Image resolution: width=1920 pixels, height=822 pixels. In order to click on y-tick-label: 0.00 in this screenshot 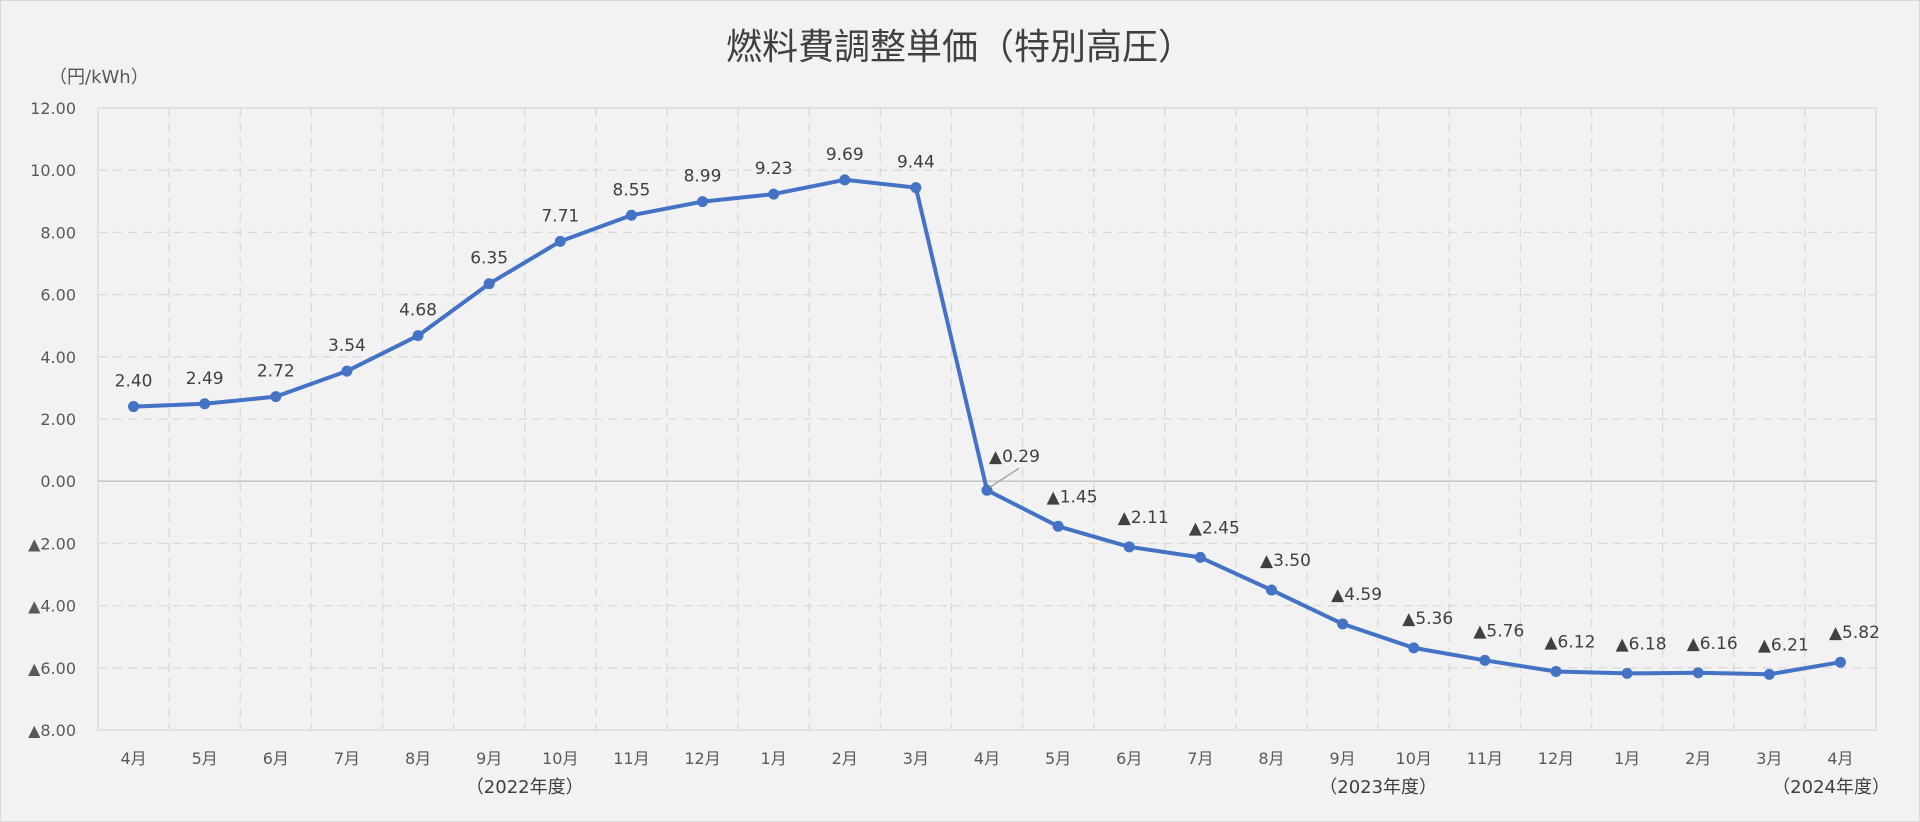, I will do `click(58, 481)`.